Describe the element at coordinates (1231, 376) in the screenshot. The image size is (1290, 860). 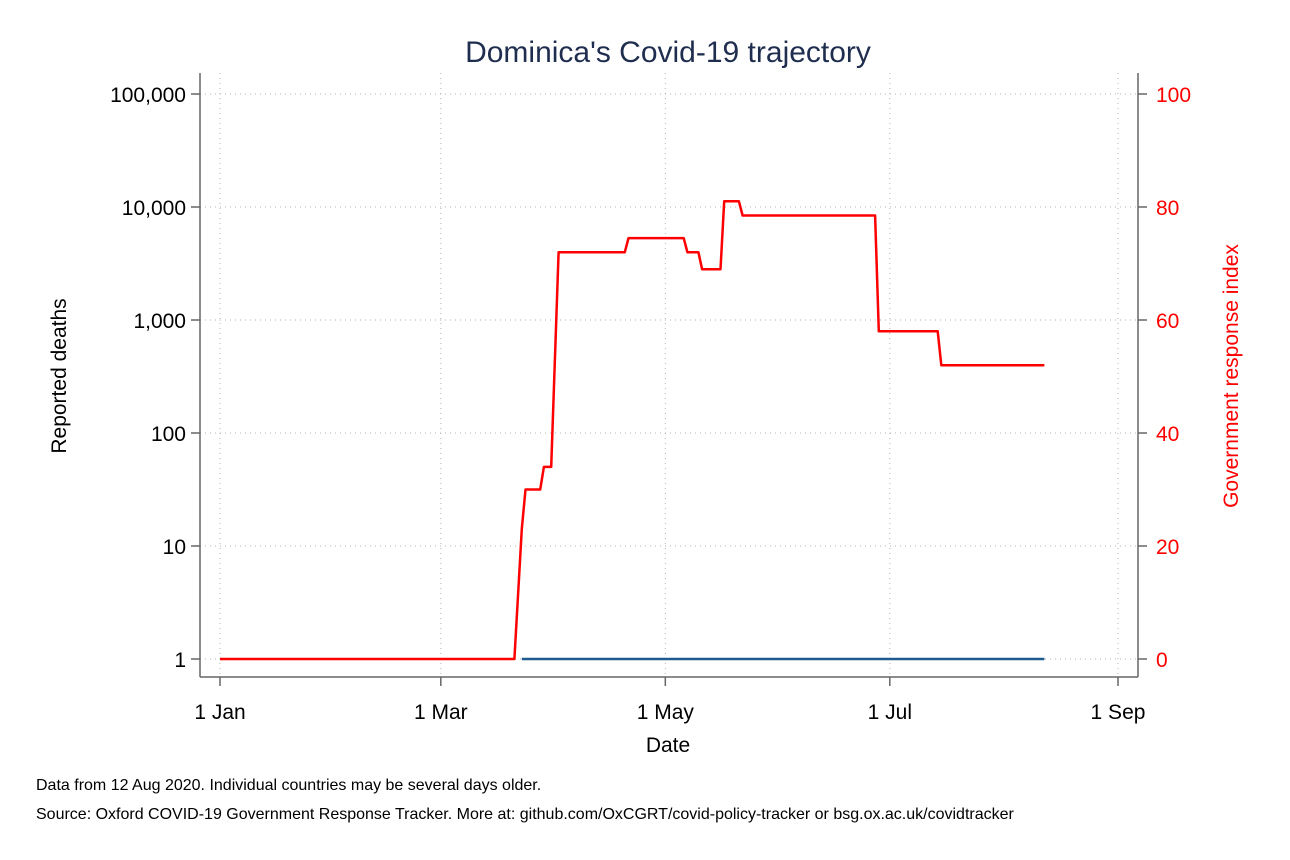
I see `y2-axis-title: Government response index` at that location.